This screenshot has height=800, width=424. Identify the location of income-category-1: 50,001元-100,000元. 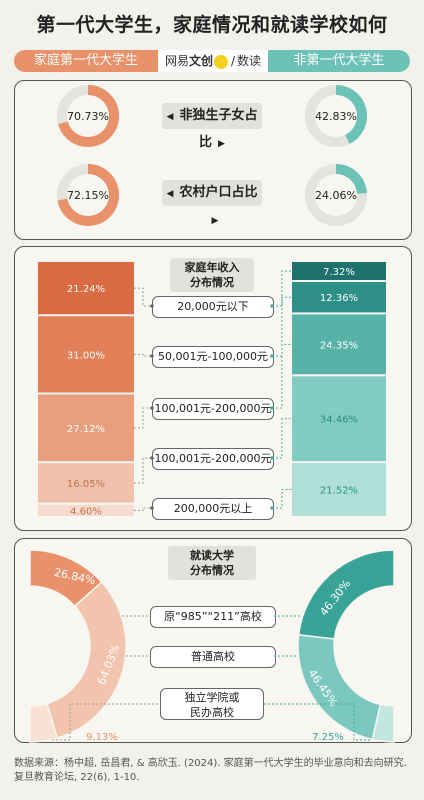
(213, 357).